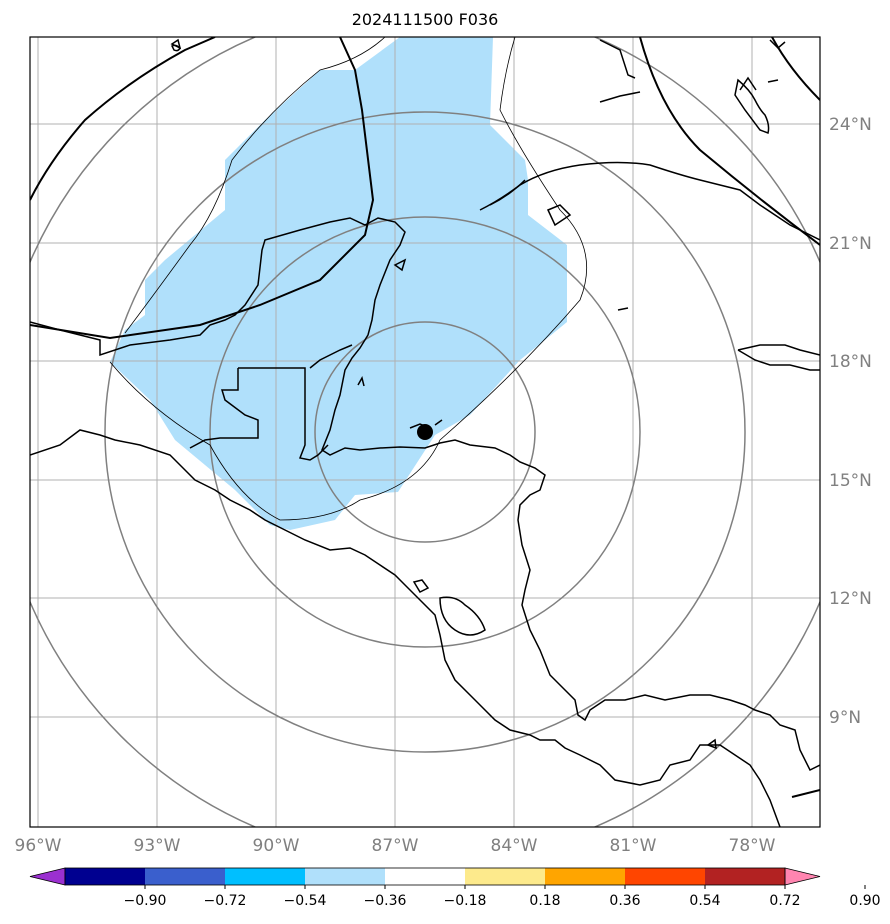 This screenshot has height=924, width=890. What do you see at coordinates (802, 876) in the screenshot?
I see `colorbar-extend-high` at bounding box center [802, 876].